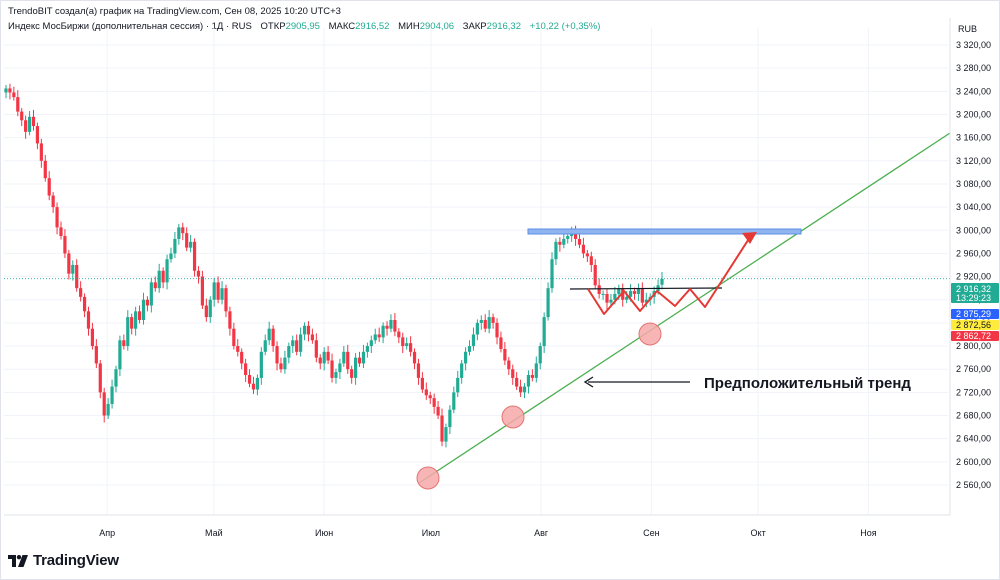 This screenshot has width=1000, height=580. What do you see at coordinates (758, 533) in the screenshot?
I see `time-tick-label: Окт` at bounding box center [758, 533].